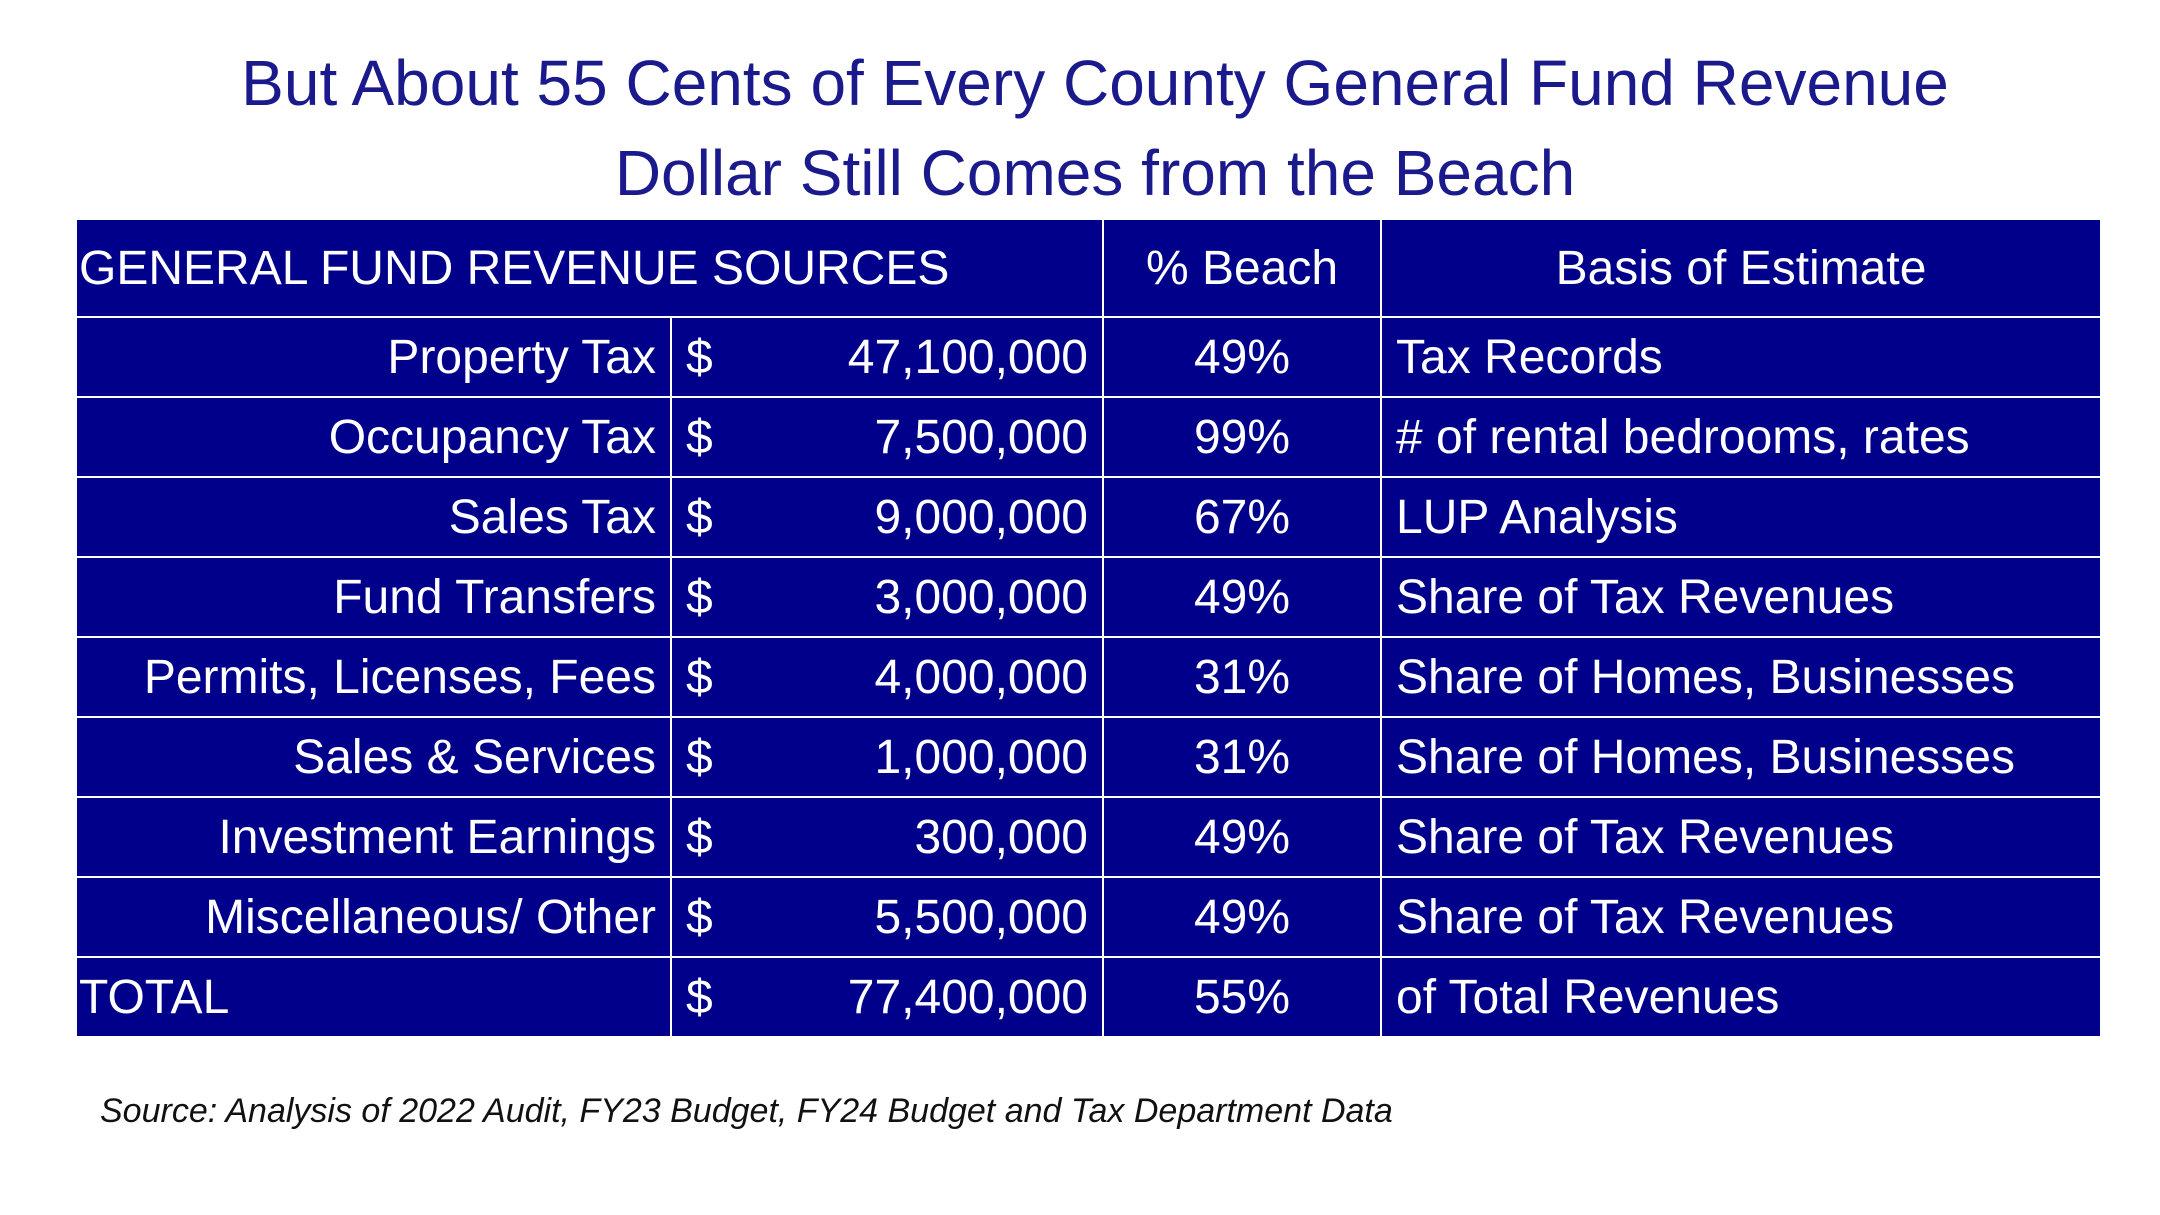 The width and height of the screenshot is (2160, 1215). Describe the element at coordinates (1741, 357) in the screenshot. I see `basis-cell: Tax Records` at that location.